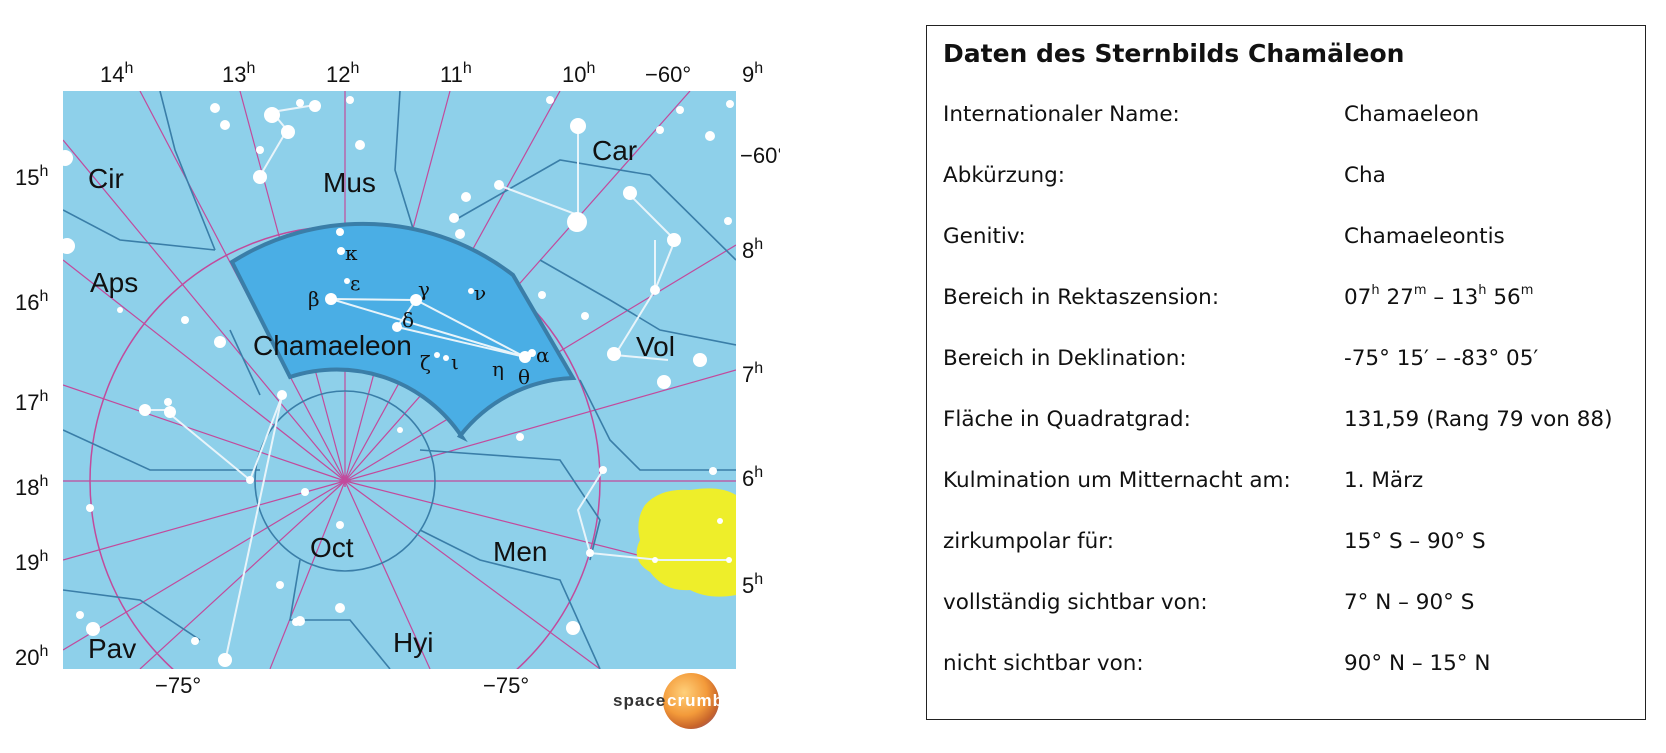 The height and width of the screenshot is (753, 1666). I want to click on row-value: 1. März, so click(1384, 480).